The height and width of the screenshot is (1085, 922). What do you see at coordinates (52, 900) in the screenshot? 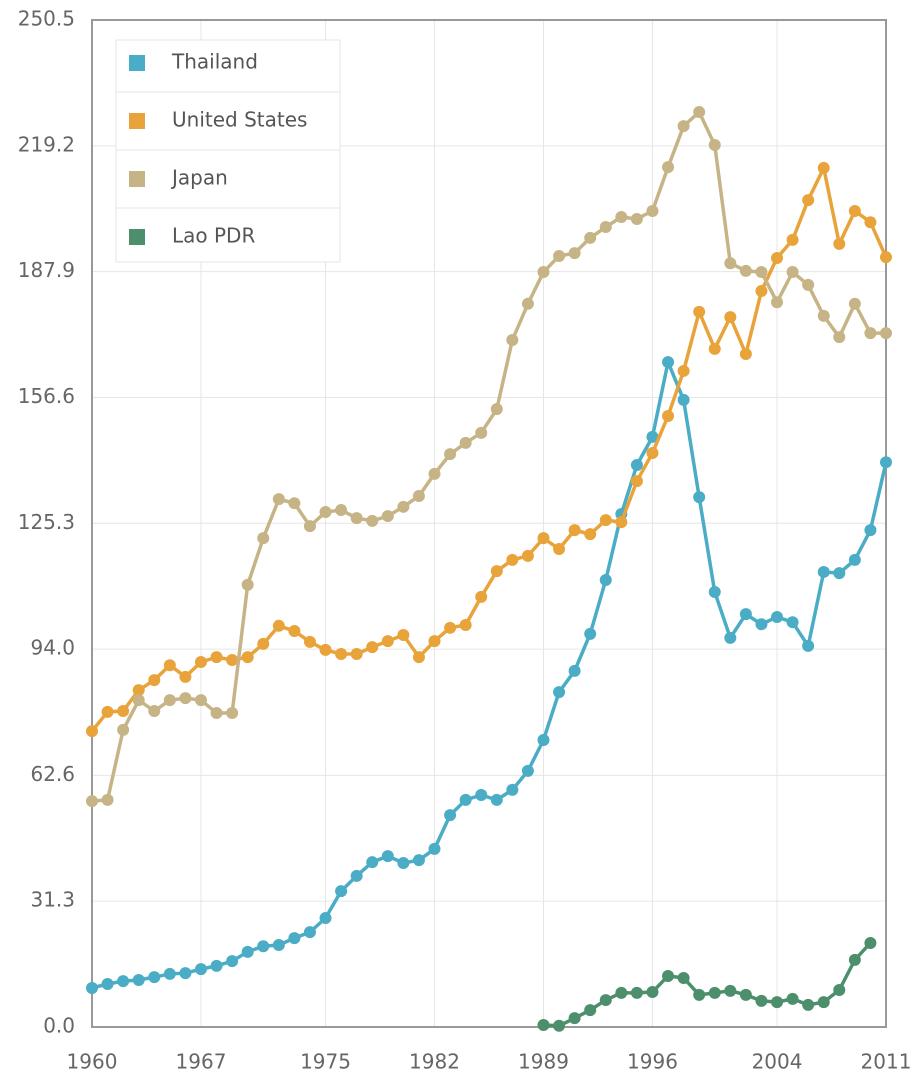
I see `y-tick-label: 31.3` at bounding box center [52, 900].